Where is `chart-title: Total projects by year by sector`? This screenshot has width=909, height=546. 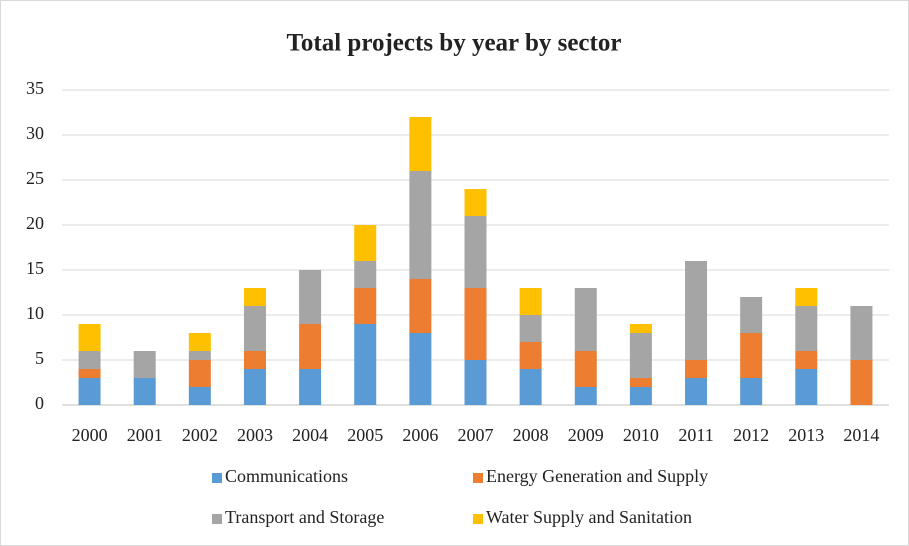 chart-title: Total projects by year by sector is located at coordinates (454, 43).